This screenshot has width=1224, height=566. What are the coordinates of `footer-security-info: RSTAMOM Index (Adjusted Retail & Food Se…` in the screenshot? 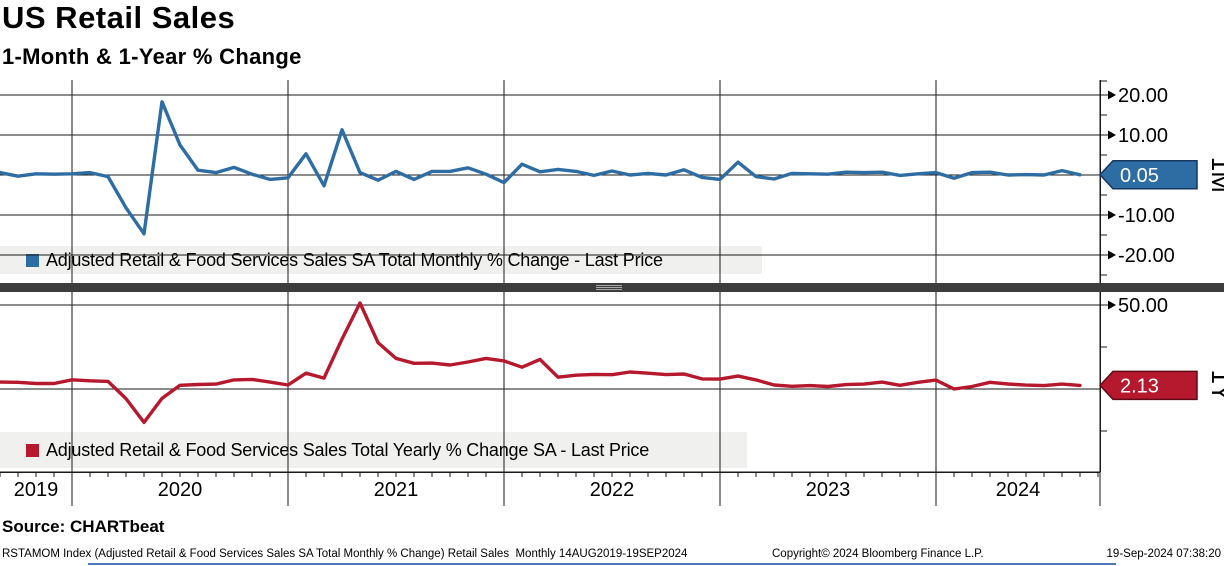 It's located at (345, 554).